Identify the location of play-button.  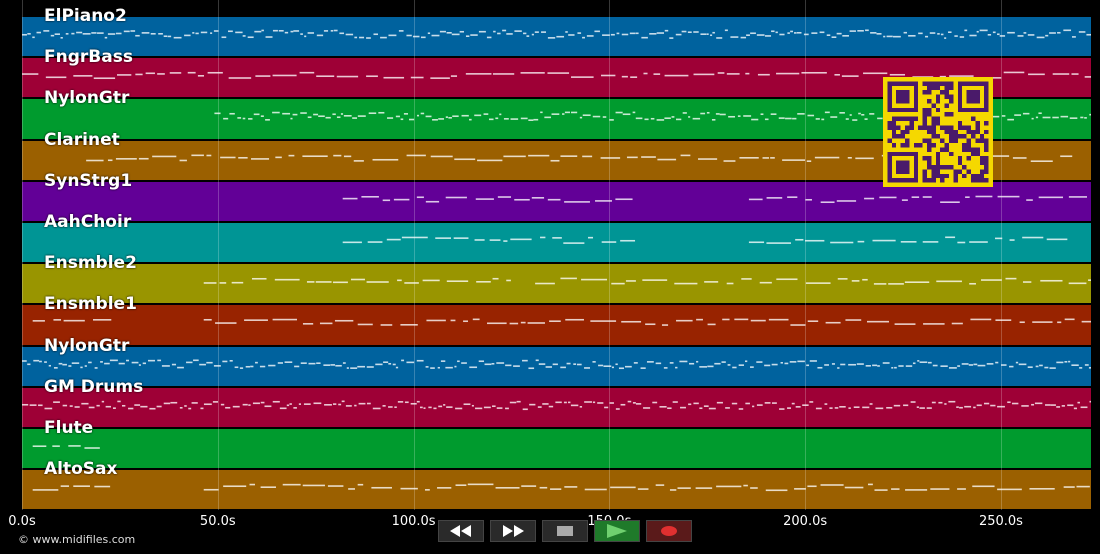
(617, 531).